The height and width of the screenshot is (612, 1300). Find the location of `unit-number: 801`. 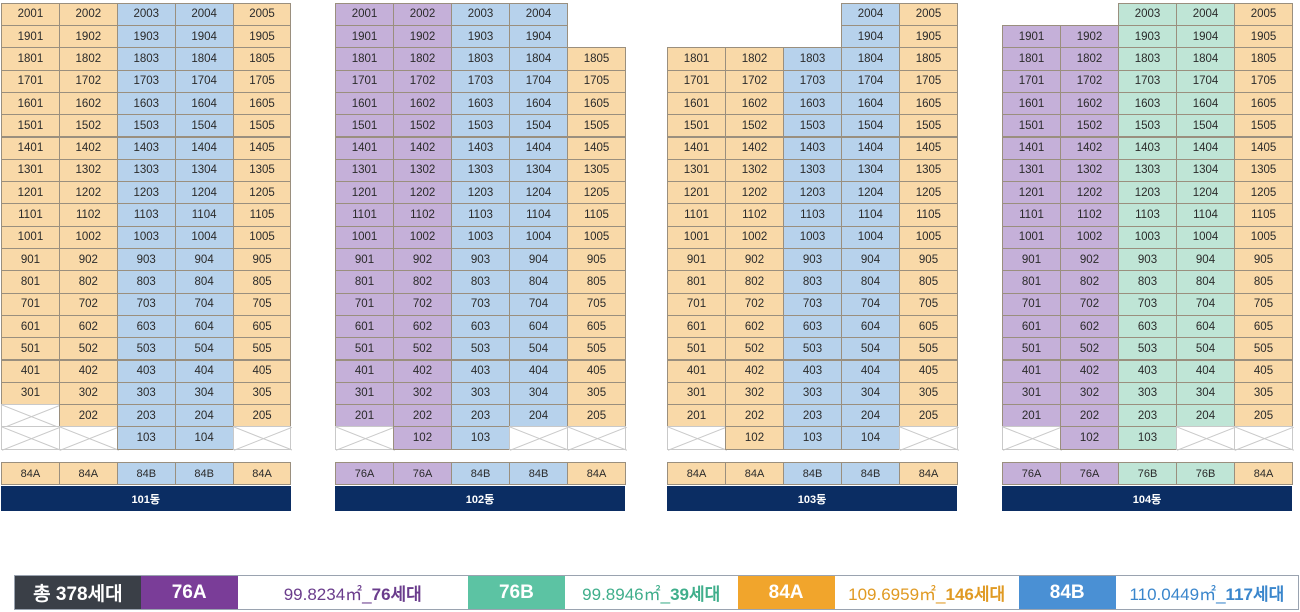

unit-number: 801 is located at coordinates (696, 281).